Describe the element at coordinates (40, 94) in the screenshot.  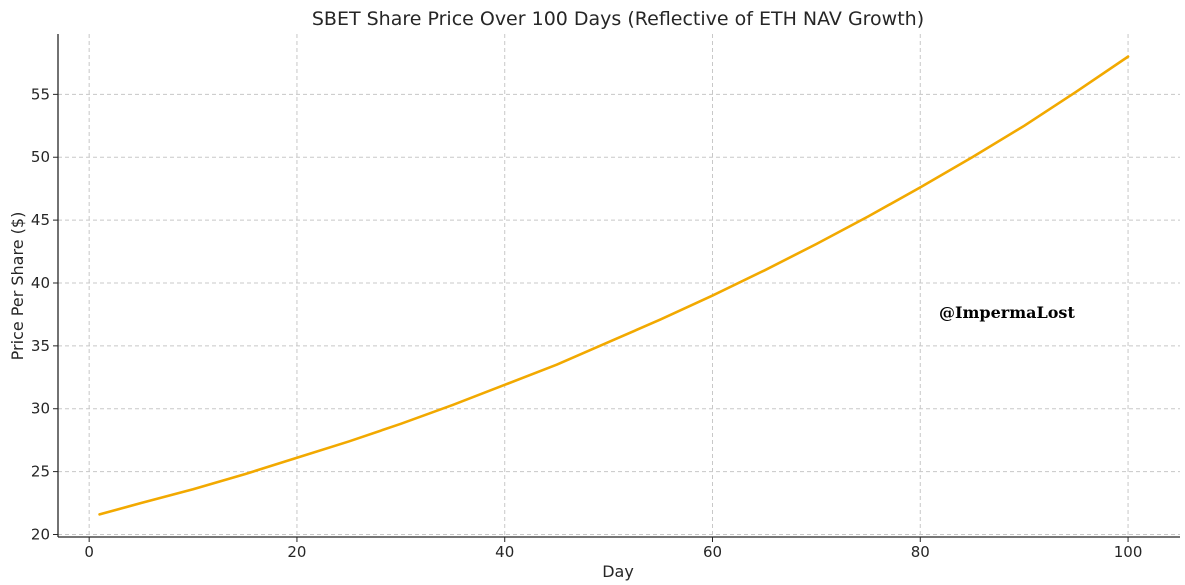
I see `y-tick-label: 55` at that location.